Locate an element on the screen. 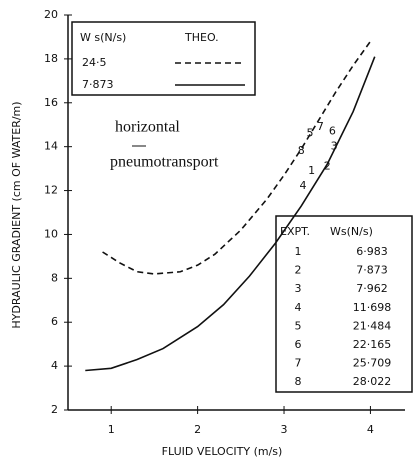 The width and height of the screenshot is (414, 468). table-expt: 6 is located at coordinates (298, 344).